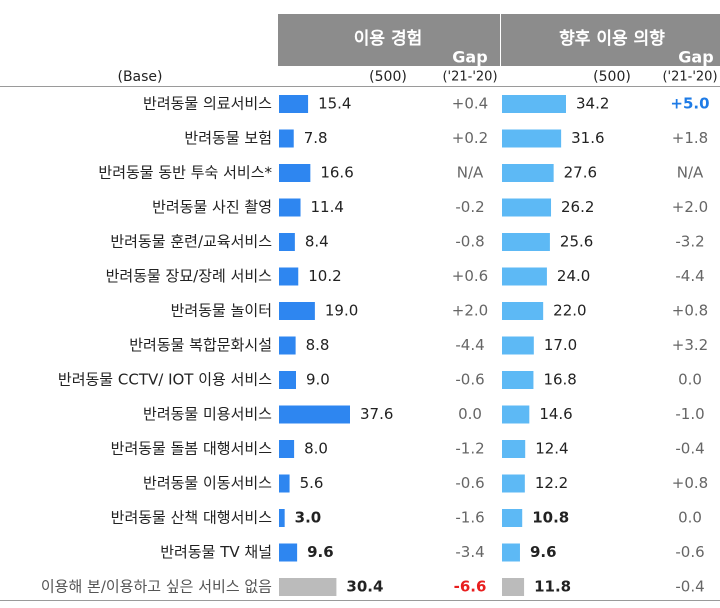 This screenshot has width=720, height=608. What do you see at coordinates (470, 138) in the screenshot?
I see `usage-gap-value: +0.2` at bounding box center [470, 138].